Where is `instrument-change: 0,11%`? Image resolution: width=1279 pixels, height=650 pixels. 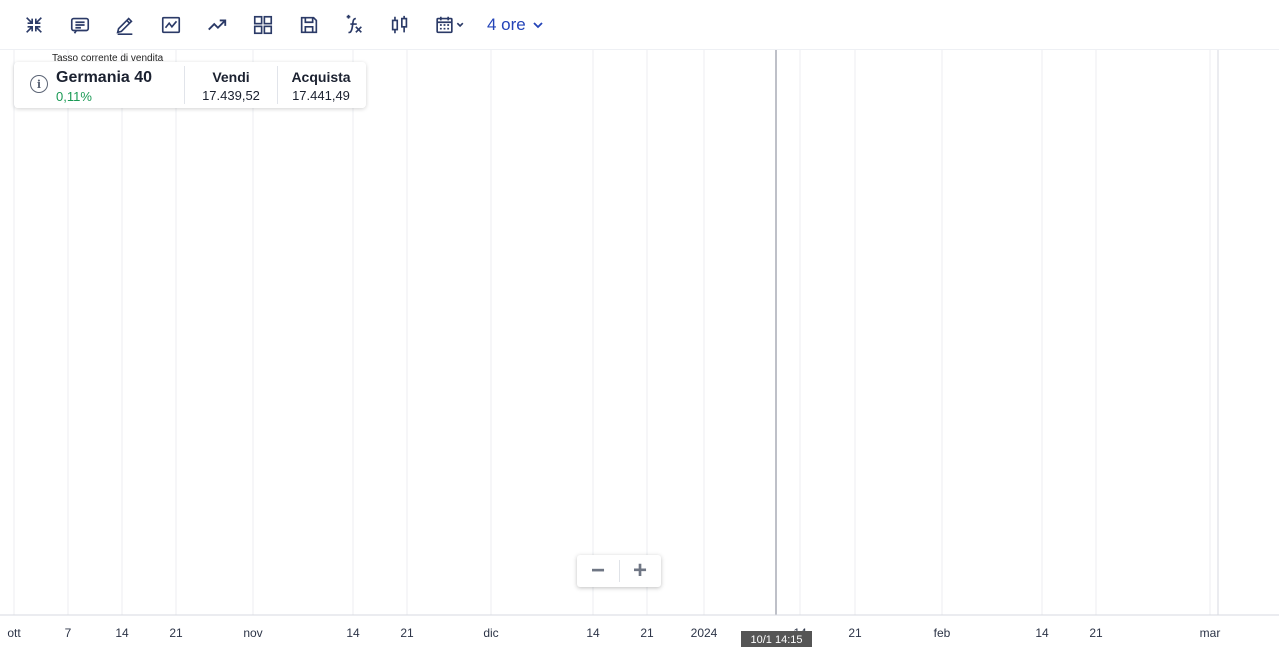
instrument-change: 0,11% is located at coordinates (74, 96).